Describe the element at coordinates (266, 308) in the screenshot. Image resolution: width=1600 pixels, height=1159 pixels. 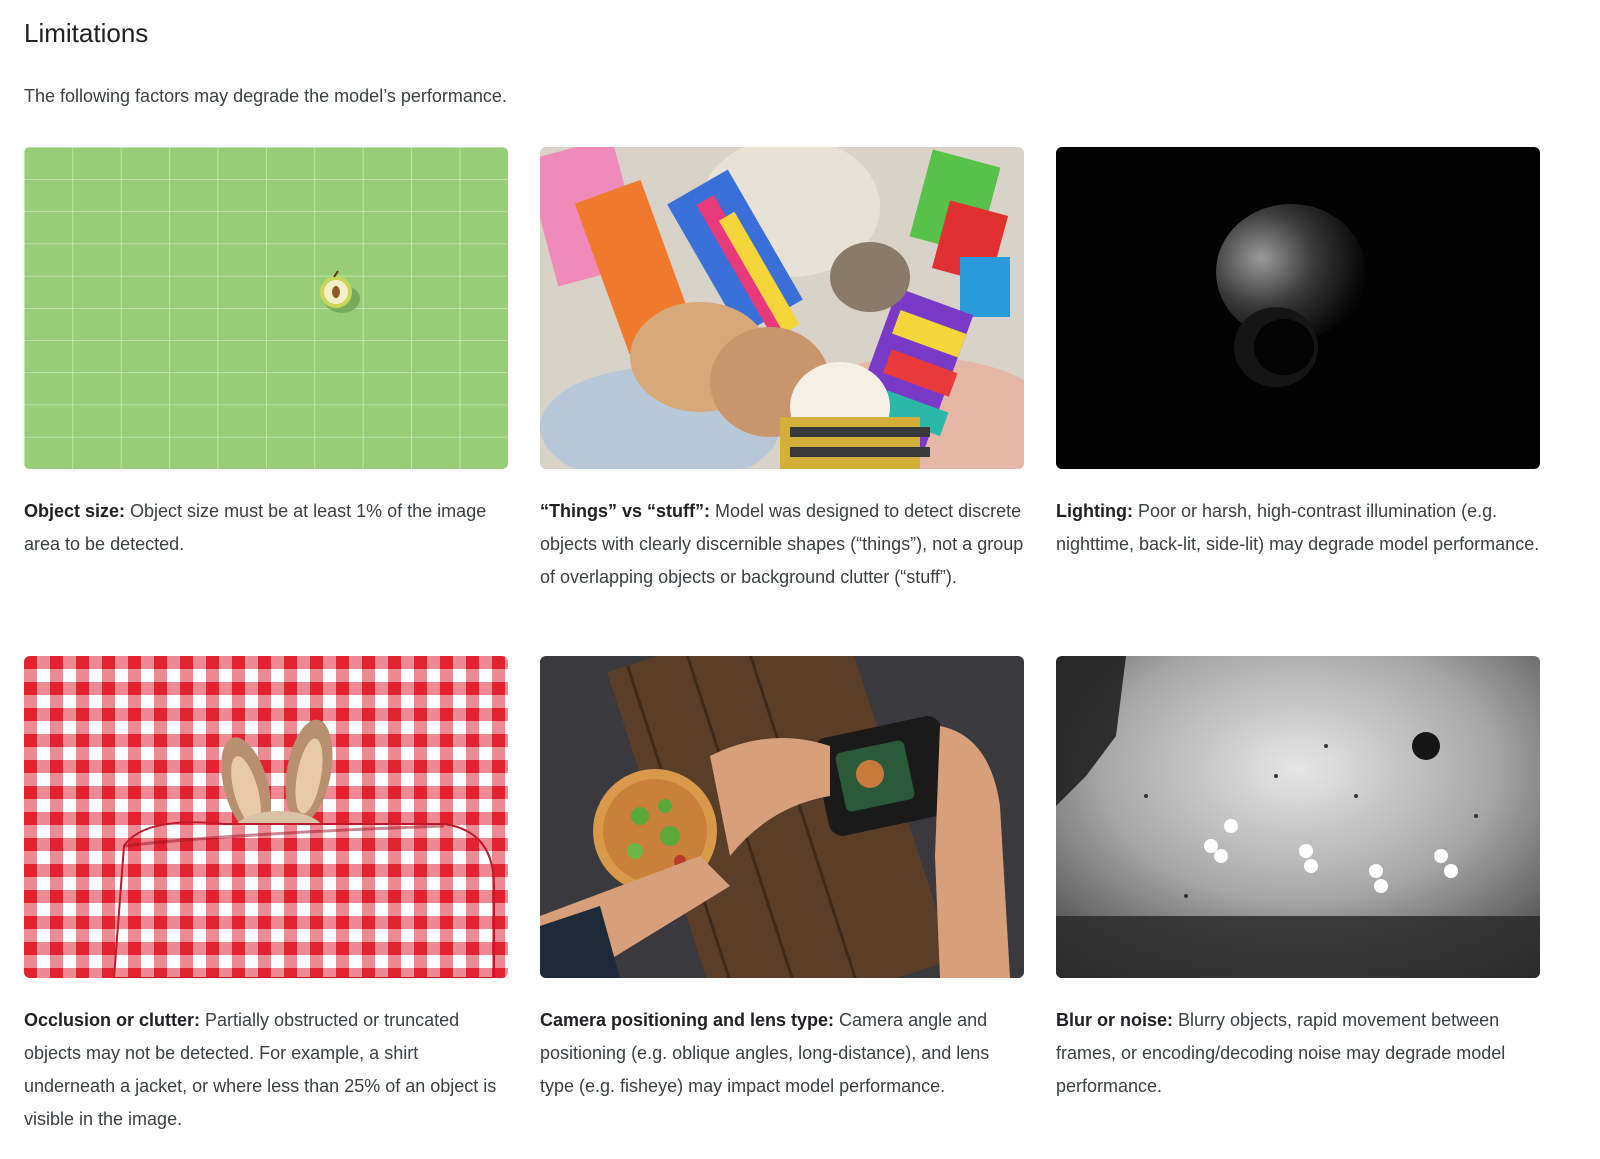
I see `apple-on-green-grid-image` at that location.